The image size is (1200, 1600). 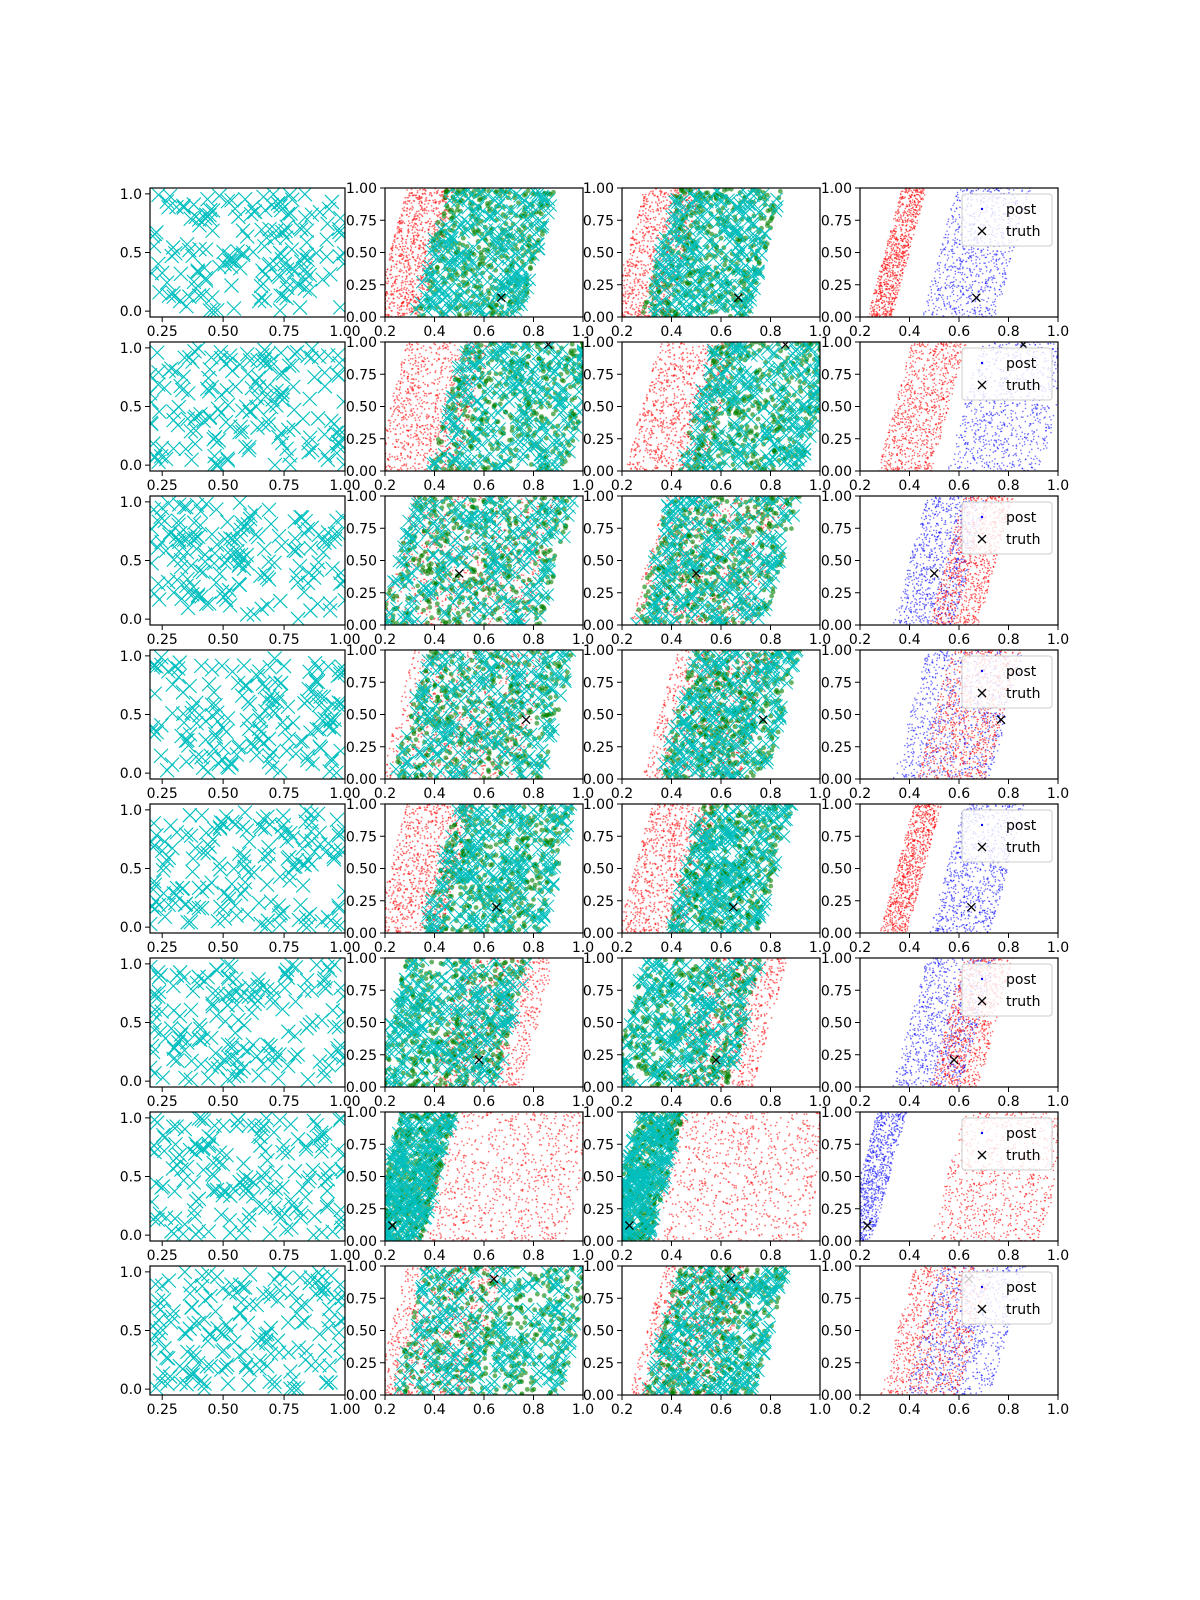 What do you see at coordinates (598, 189) in the screenshot?
I see `posterior-ytick-label: 1.00` at bounding box center [598, 189].